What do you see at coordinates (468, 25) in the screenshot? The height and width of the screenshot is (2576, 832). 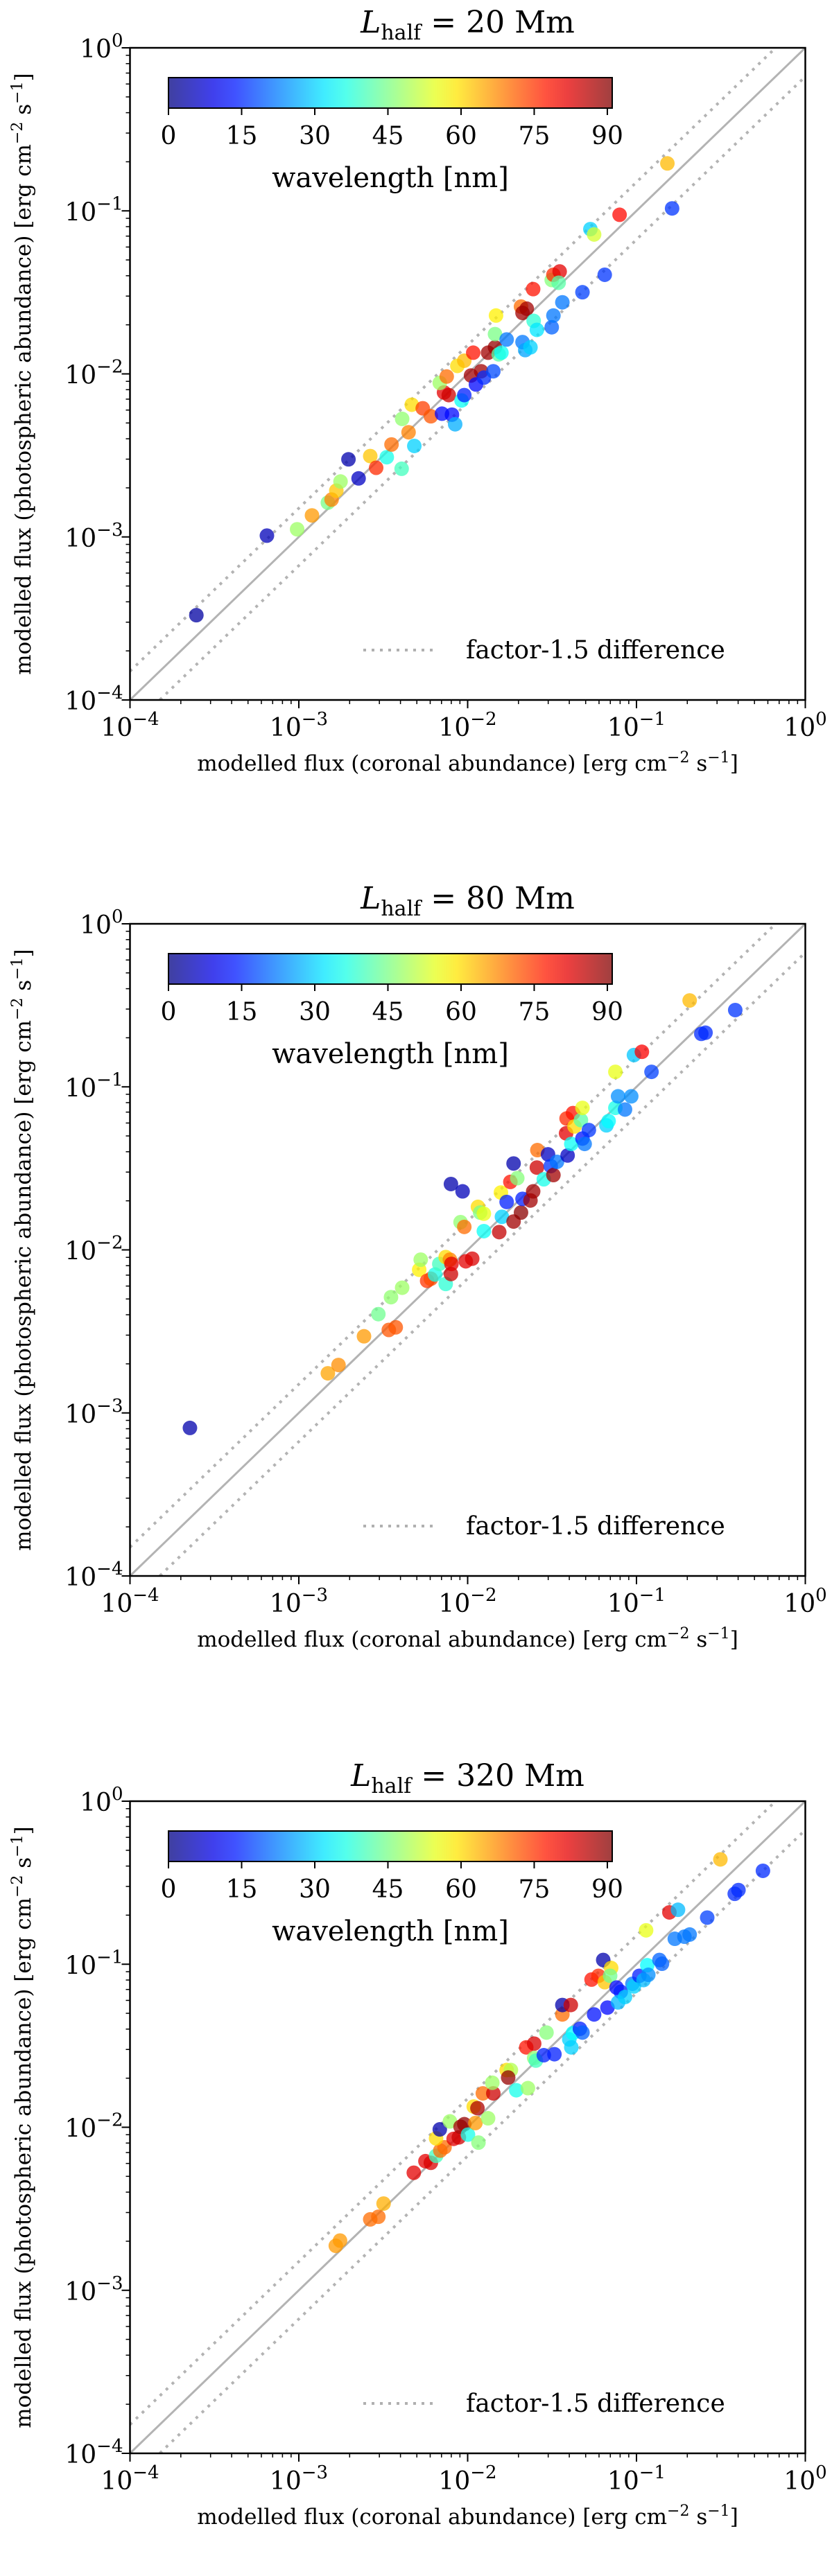 I see `chart-title: Lhalf = 20 Mm` at bounding box center [468, 25].